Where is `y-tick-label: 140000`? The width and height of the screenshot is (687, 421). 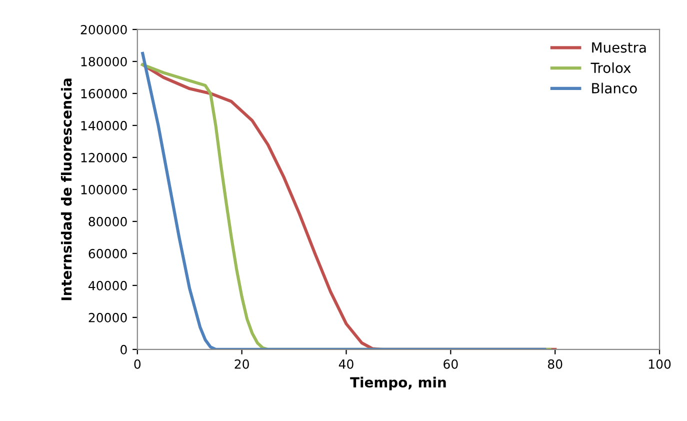 y-tick-label: 140000 is located at coordinates (104, 125).